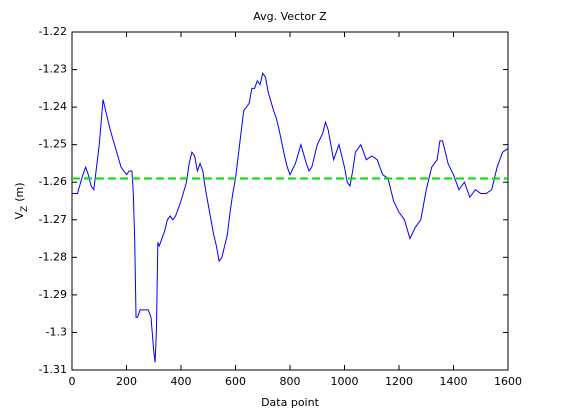 Image resolution: width=561 pixels, height=420 pixels. Describe the element at coordinates (56, 331) in the screenshot. I see `y-tick-label: -1.3` at that location.